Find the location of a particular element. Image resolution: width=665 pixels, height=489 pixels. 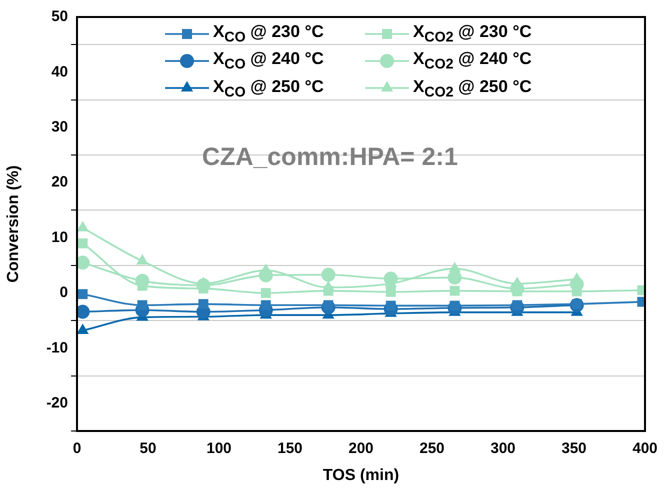

x-tick-label: 400 is located at coordinates (645, 449).